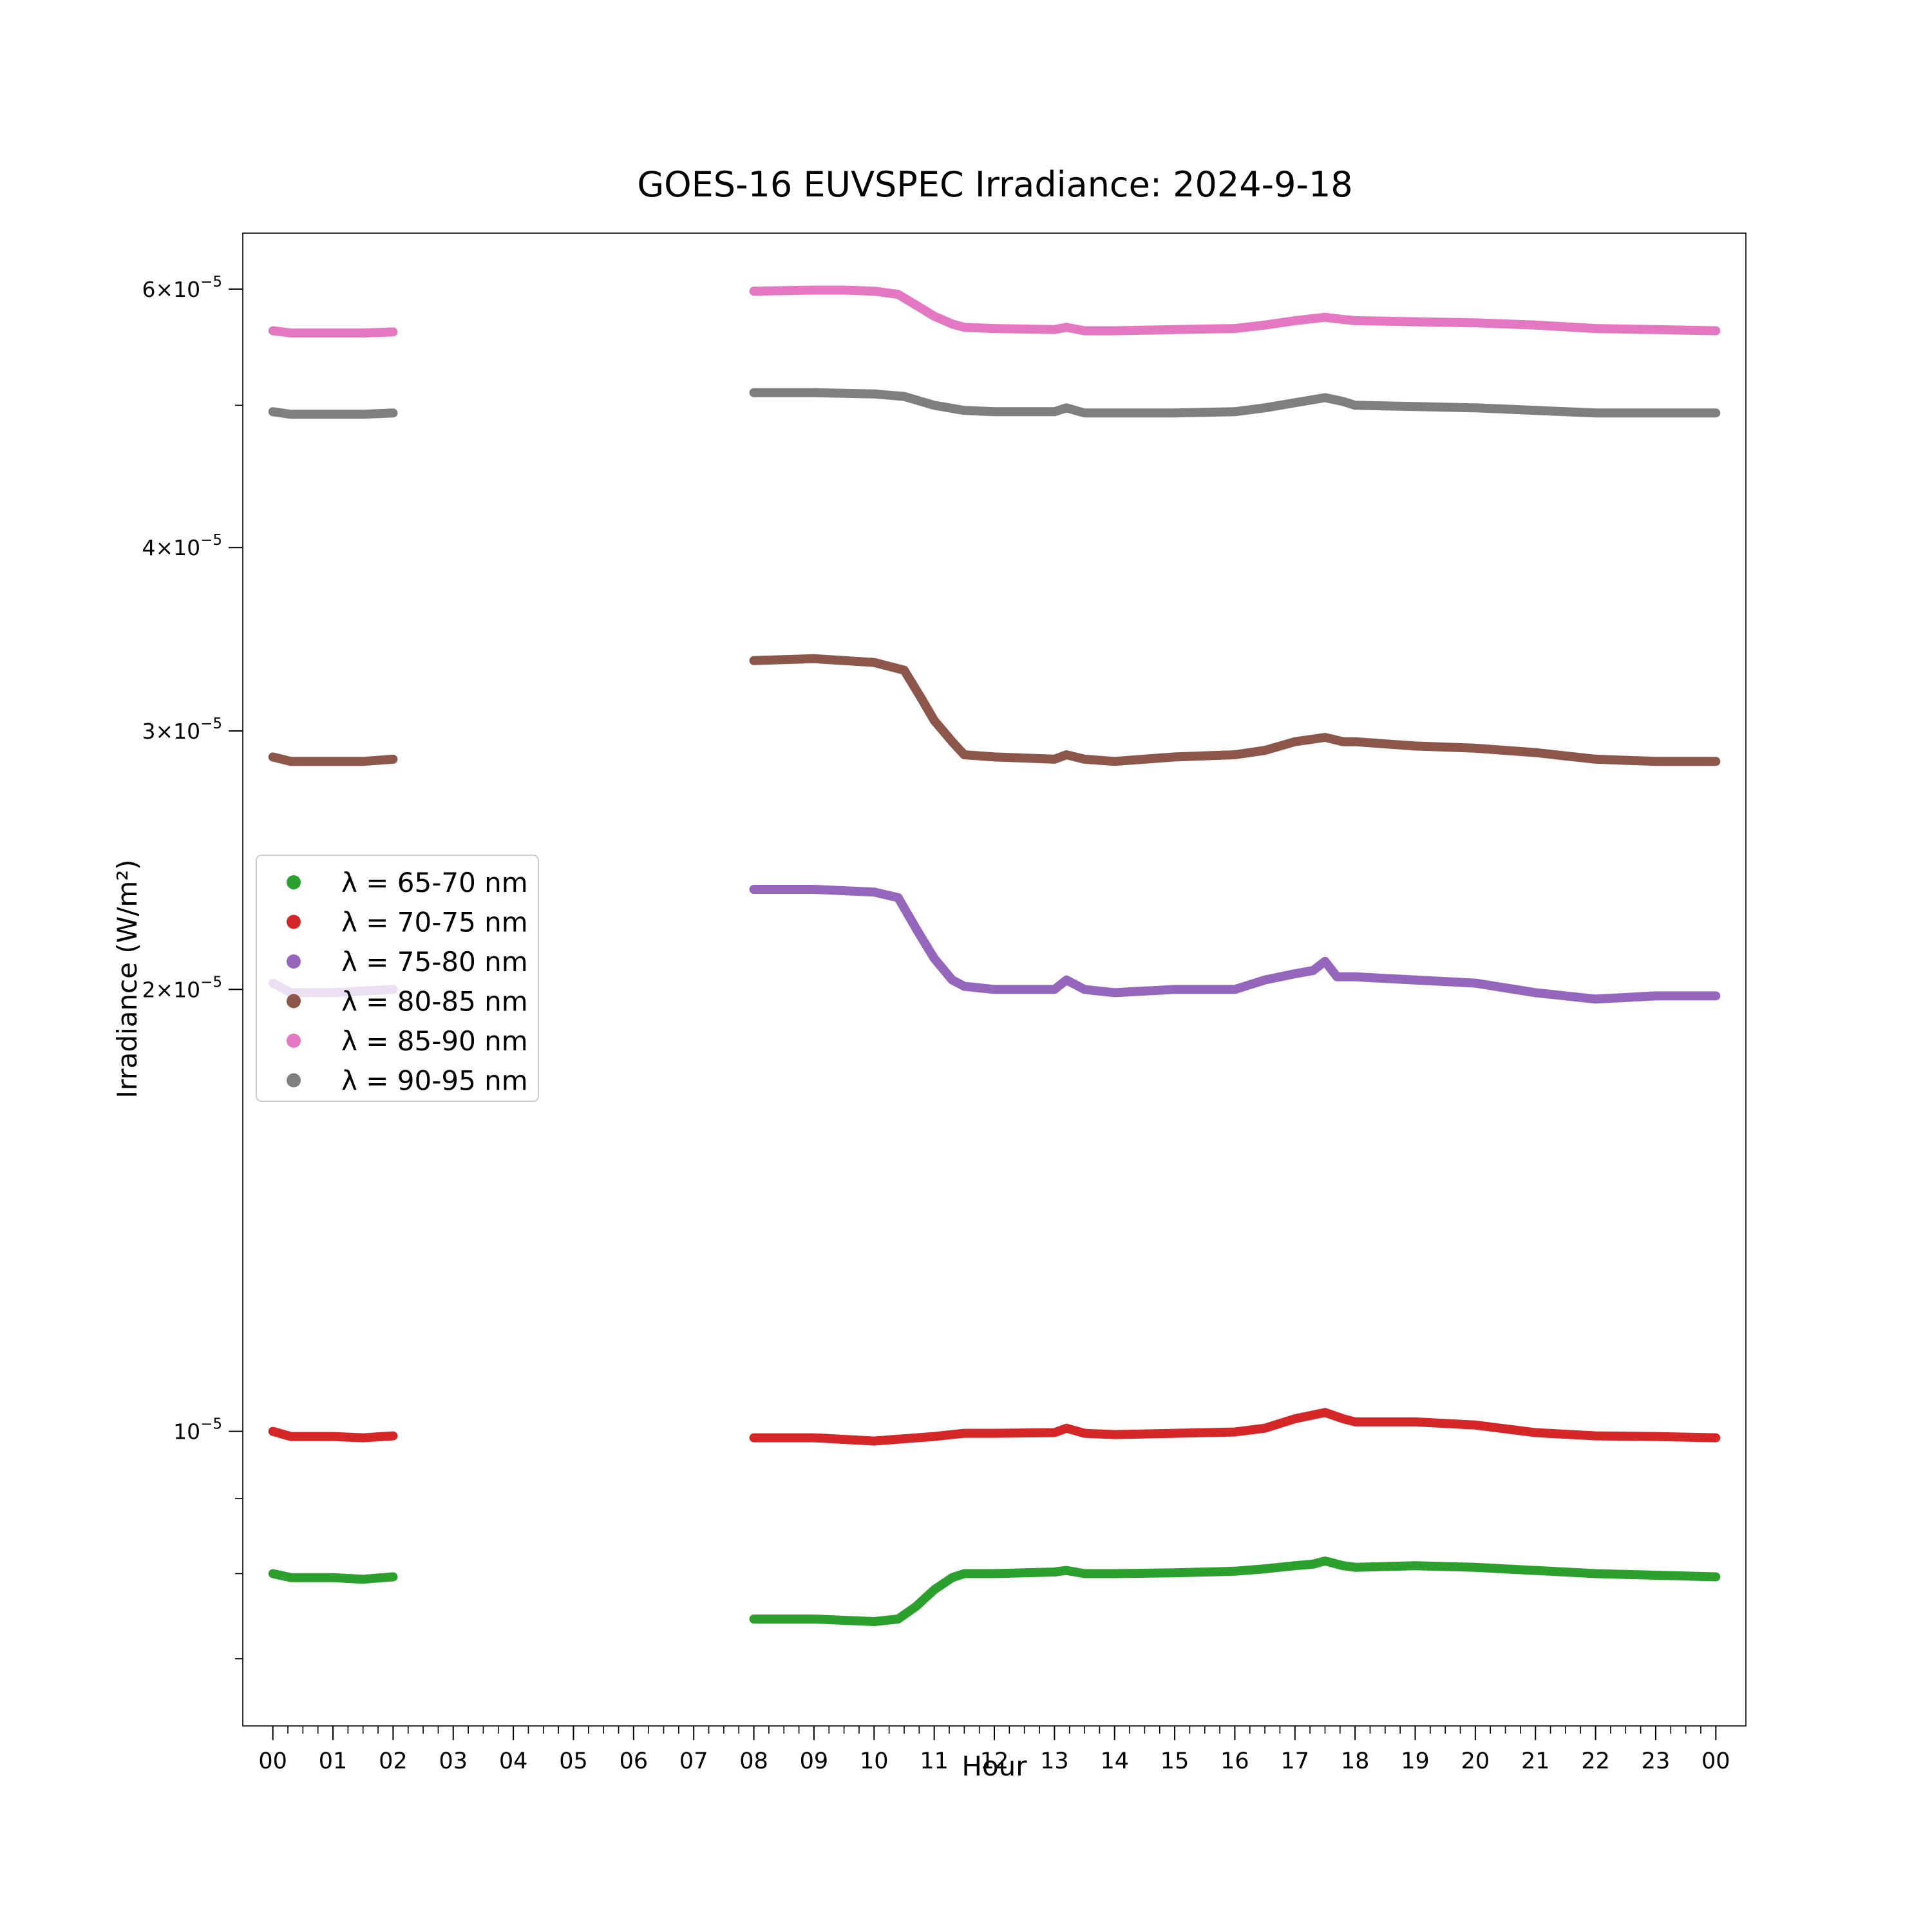 This screenshot has height=1932, width=1932. What do you see at coordinates (334, 1761) in the screenshot?
I see `x-tick-label: 01` at bounding box center [334, 1761].